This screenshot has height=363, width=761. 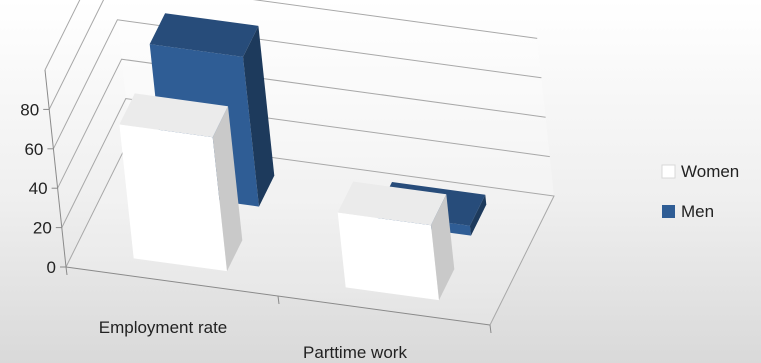 What do you see at coordinates (355, 352) in the screenshot?
I see `category-label: Parttime work` at bounding box center [355, 352].